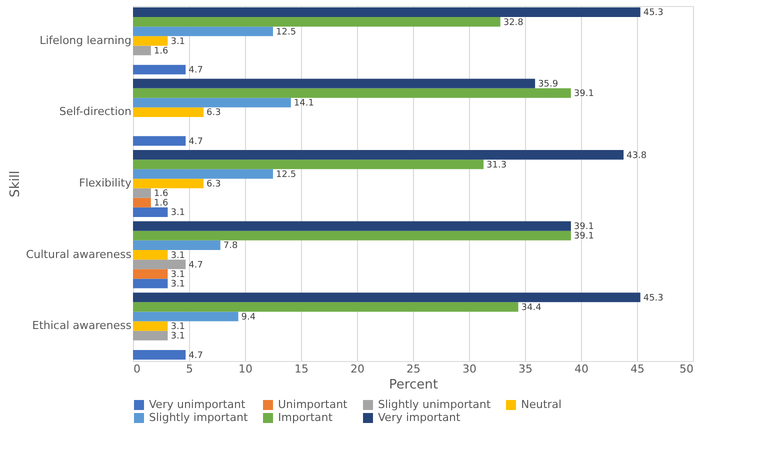 This screenshot has width=768, height=464. Describe the element at coordinates (197, 404) in the screenshot. I see `legend-label: Very unimportant` at that location.